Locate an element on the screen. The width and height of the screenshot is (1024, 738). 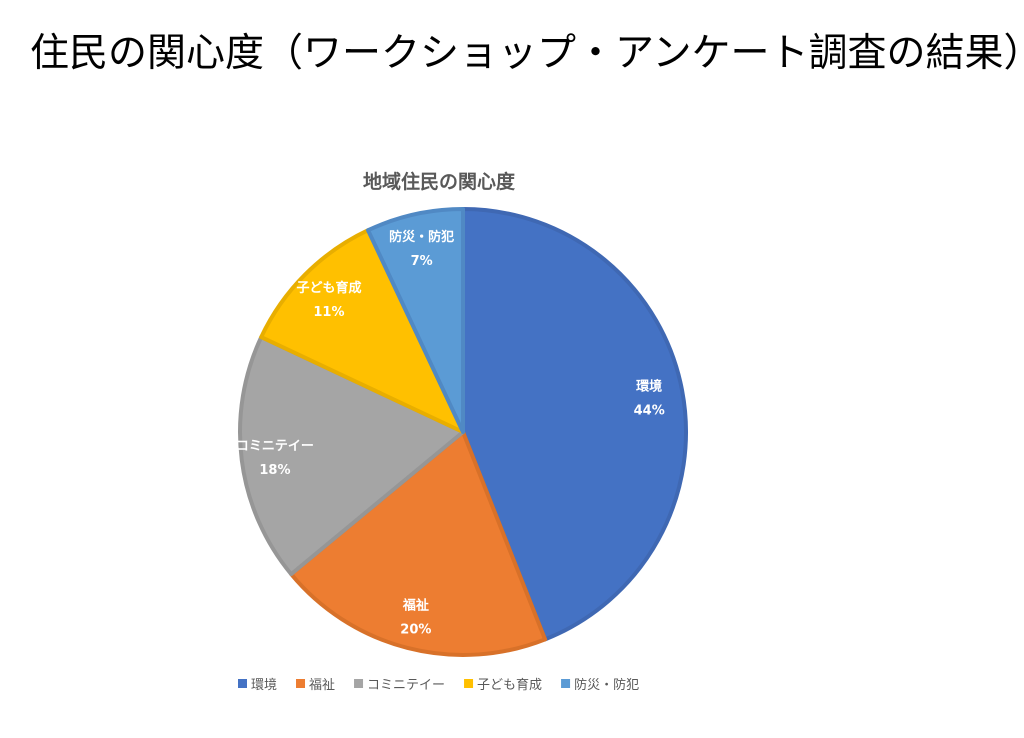
legend-label: コミニテイー is located at coordinates (406, 685).